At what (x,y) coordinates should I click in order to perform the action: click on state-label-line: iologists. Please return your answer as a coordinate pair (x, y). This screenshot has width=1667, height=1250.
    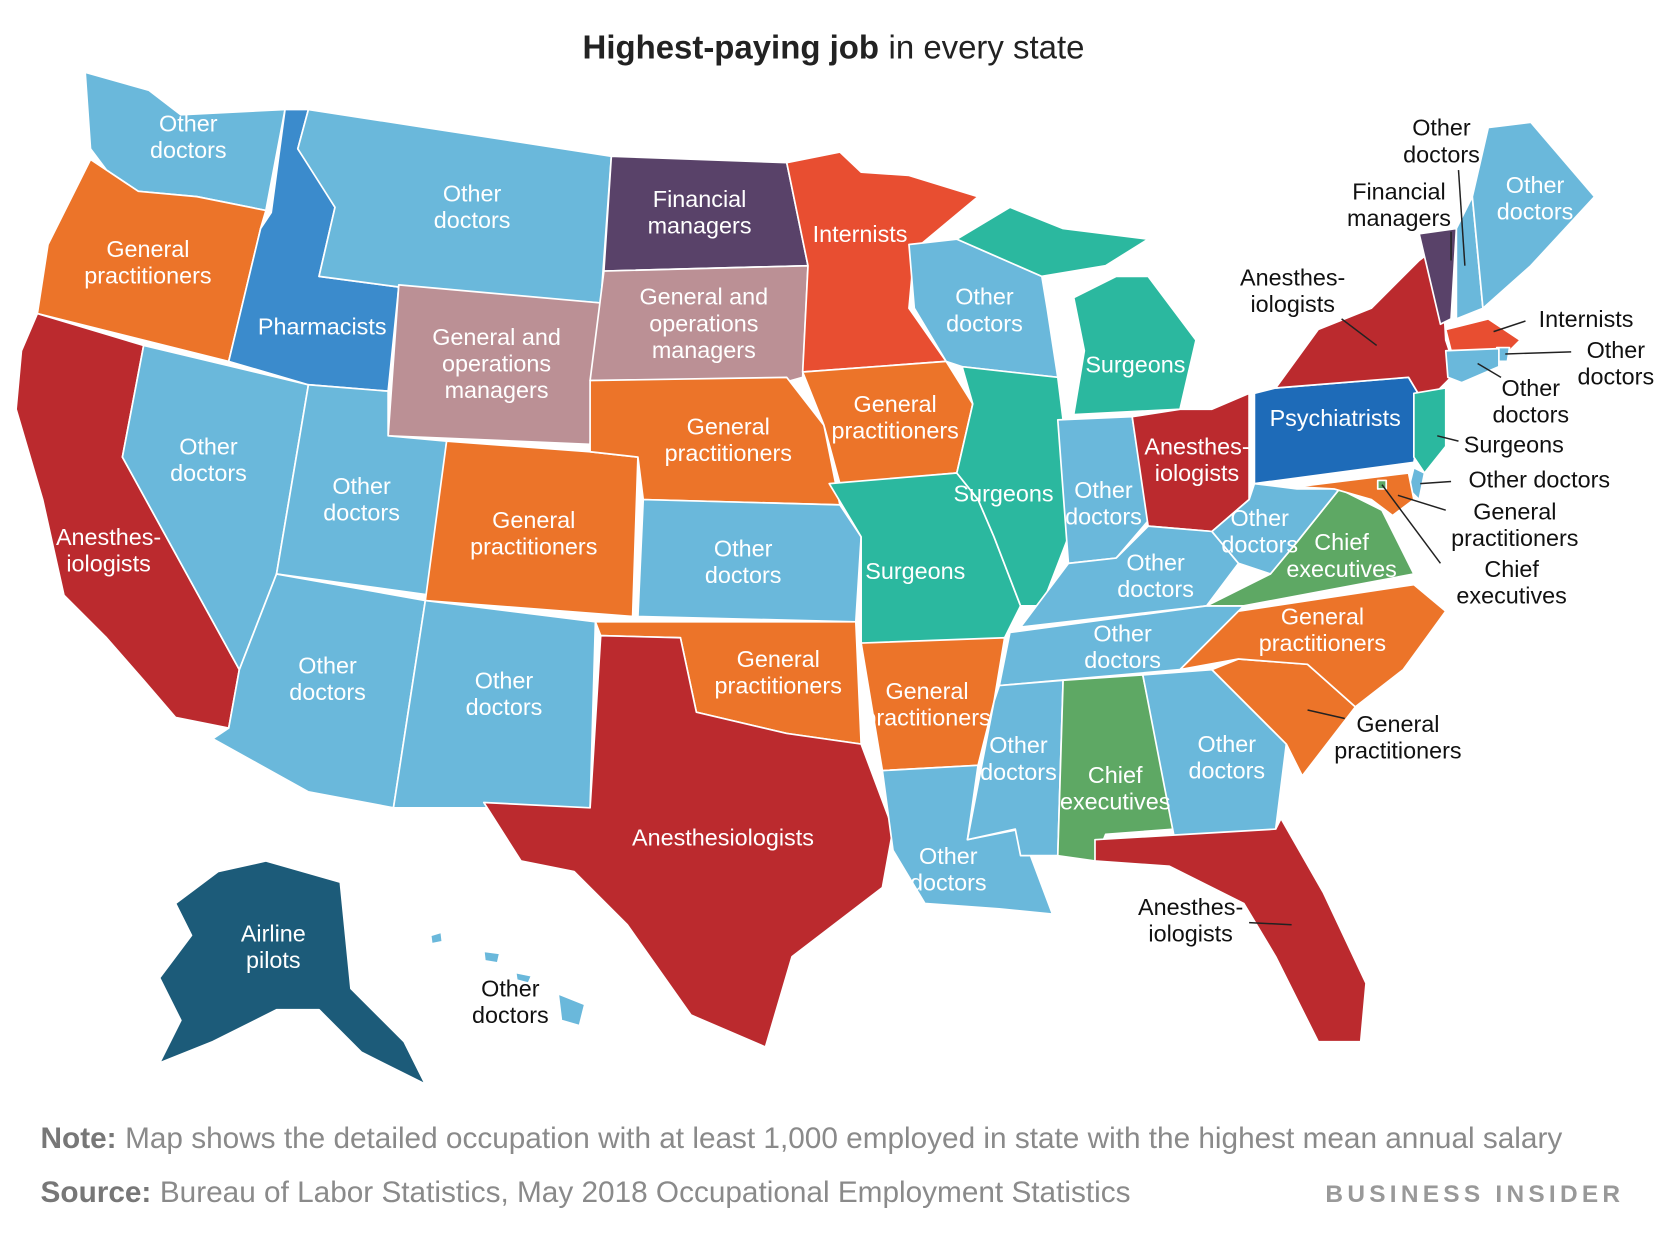
    Looking at the image, I should click on (1197, 473).